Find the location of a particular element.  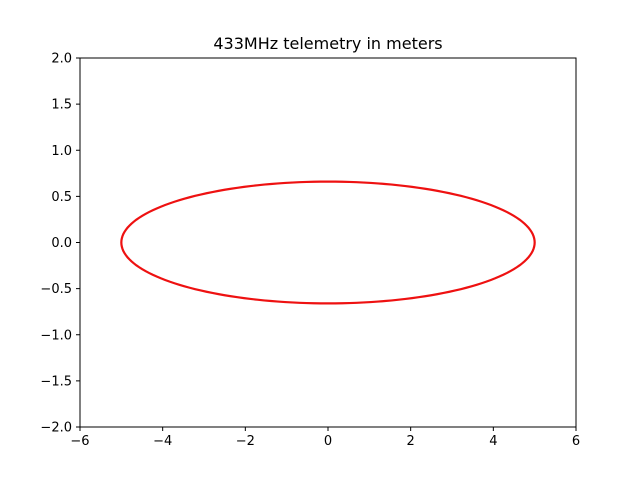

x-tick-label: 0 is located at coordinates (328, 441).